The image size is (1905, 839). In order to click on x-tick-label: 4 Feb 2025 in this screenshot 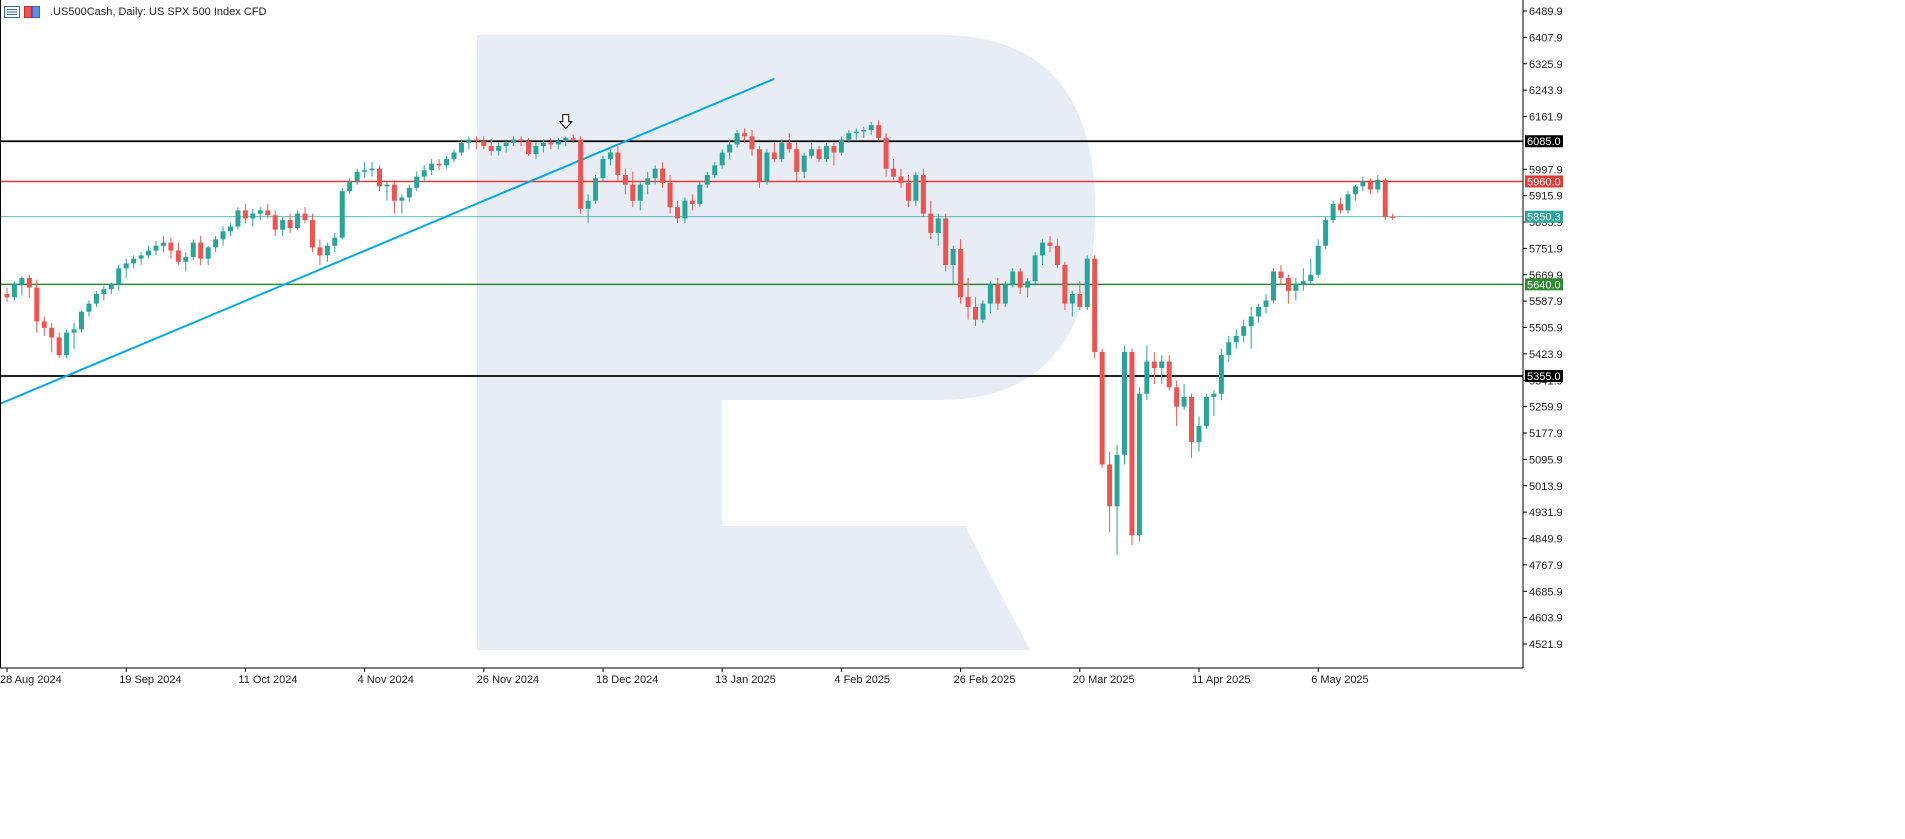, I will do `click(862, 680)`.